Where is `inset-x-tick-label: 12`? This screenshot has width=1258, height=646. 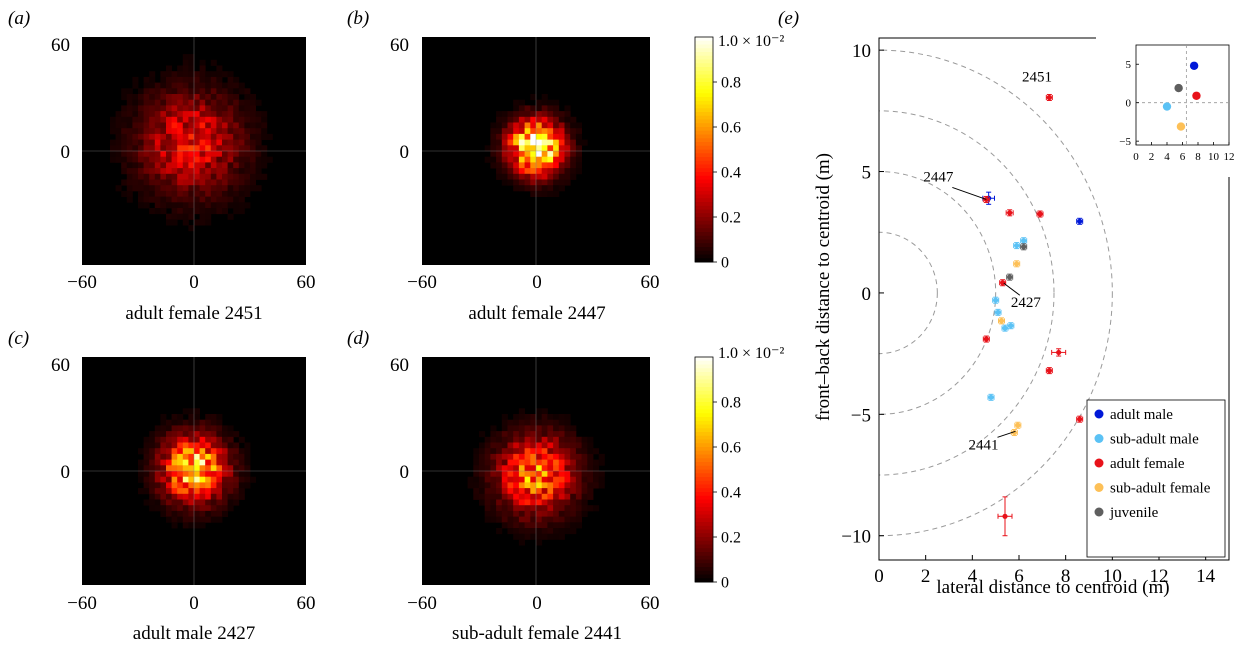 inset-x-tick-label: 12 is located at coordinates (1229, 157).